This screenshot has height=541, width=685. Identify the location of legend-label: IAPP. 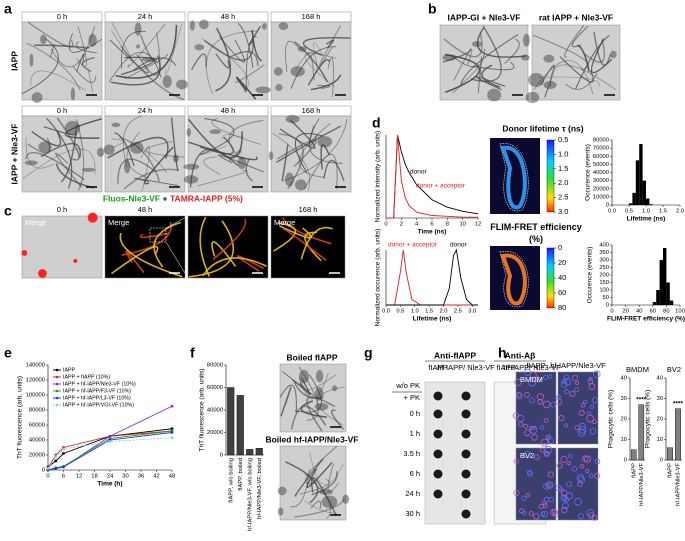
(69, 370).